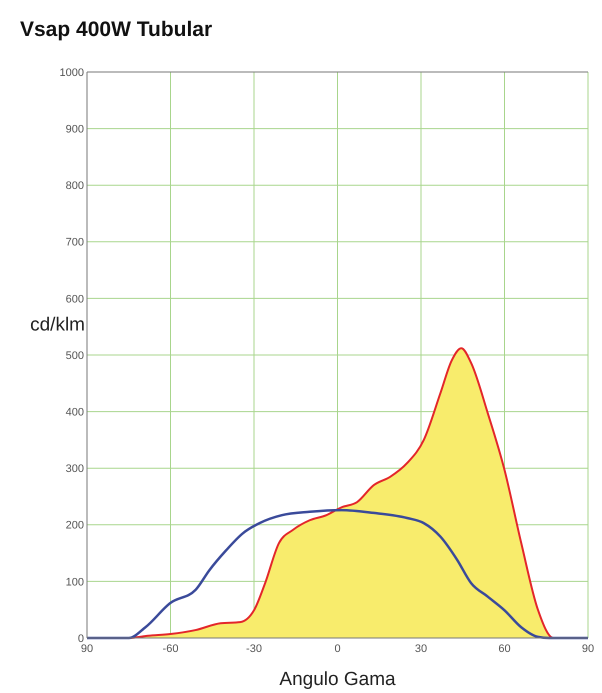  Describe the element at coordinates (337, 679) in the screenshot. I see `x-axis-title: Angulo Gama` at that location.